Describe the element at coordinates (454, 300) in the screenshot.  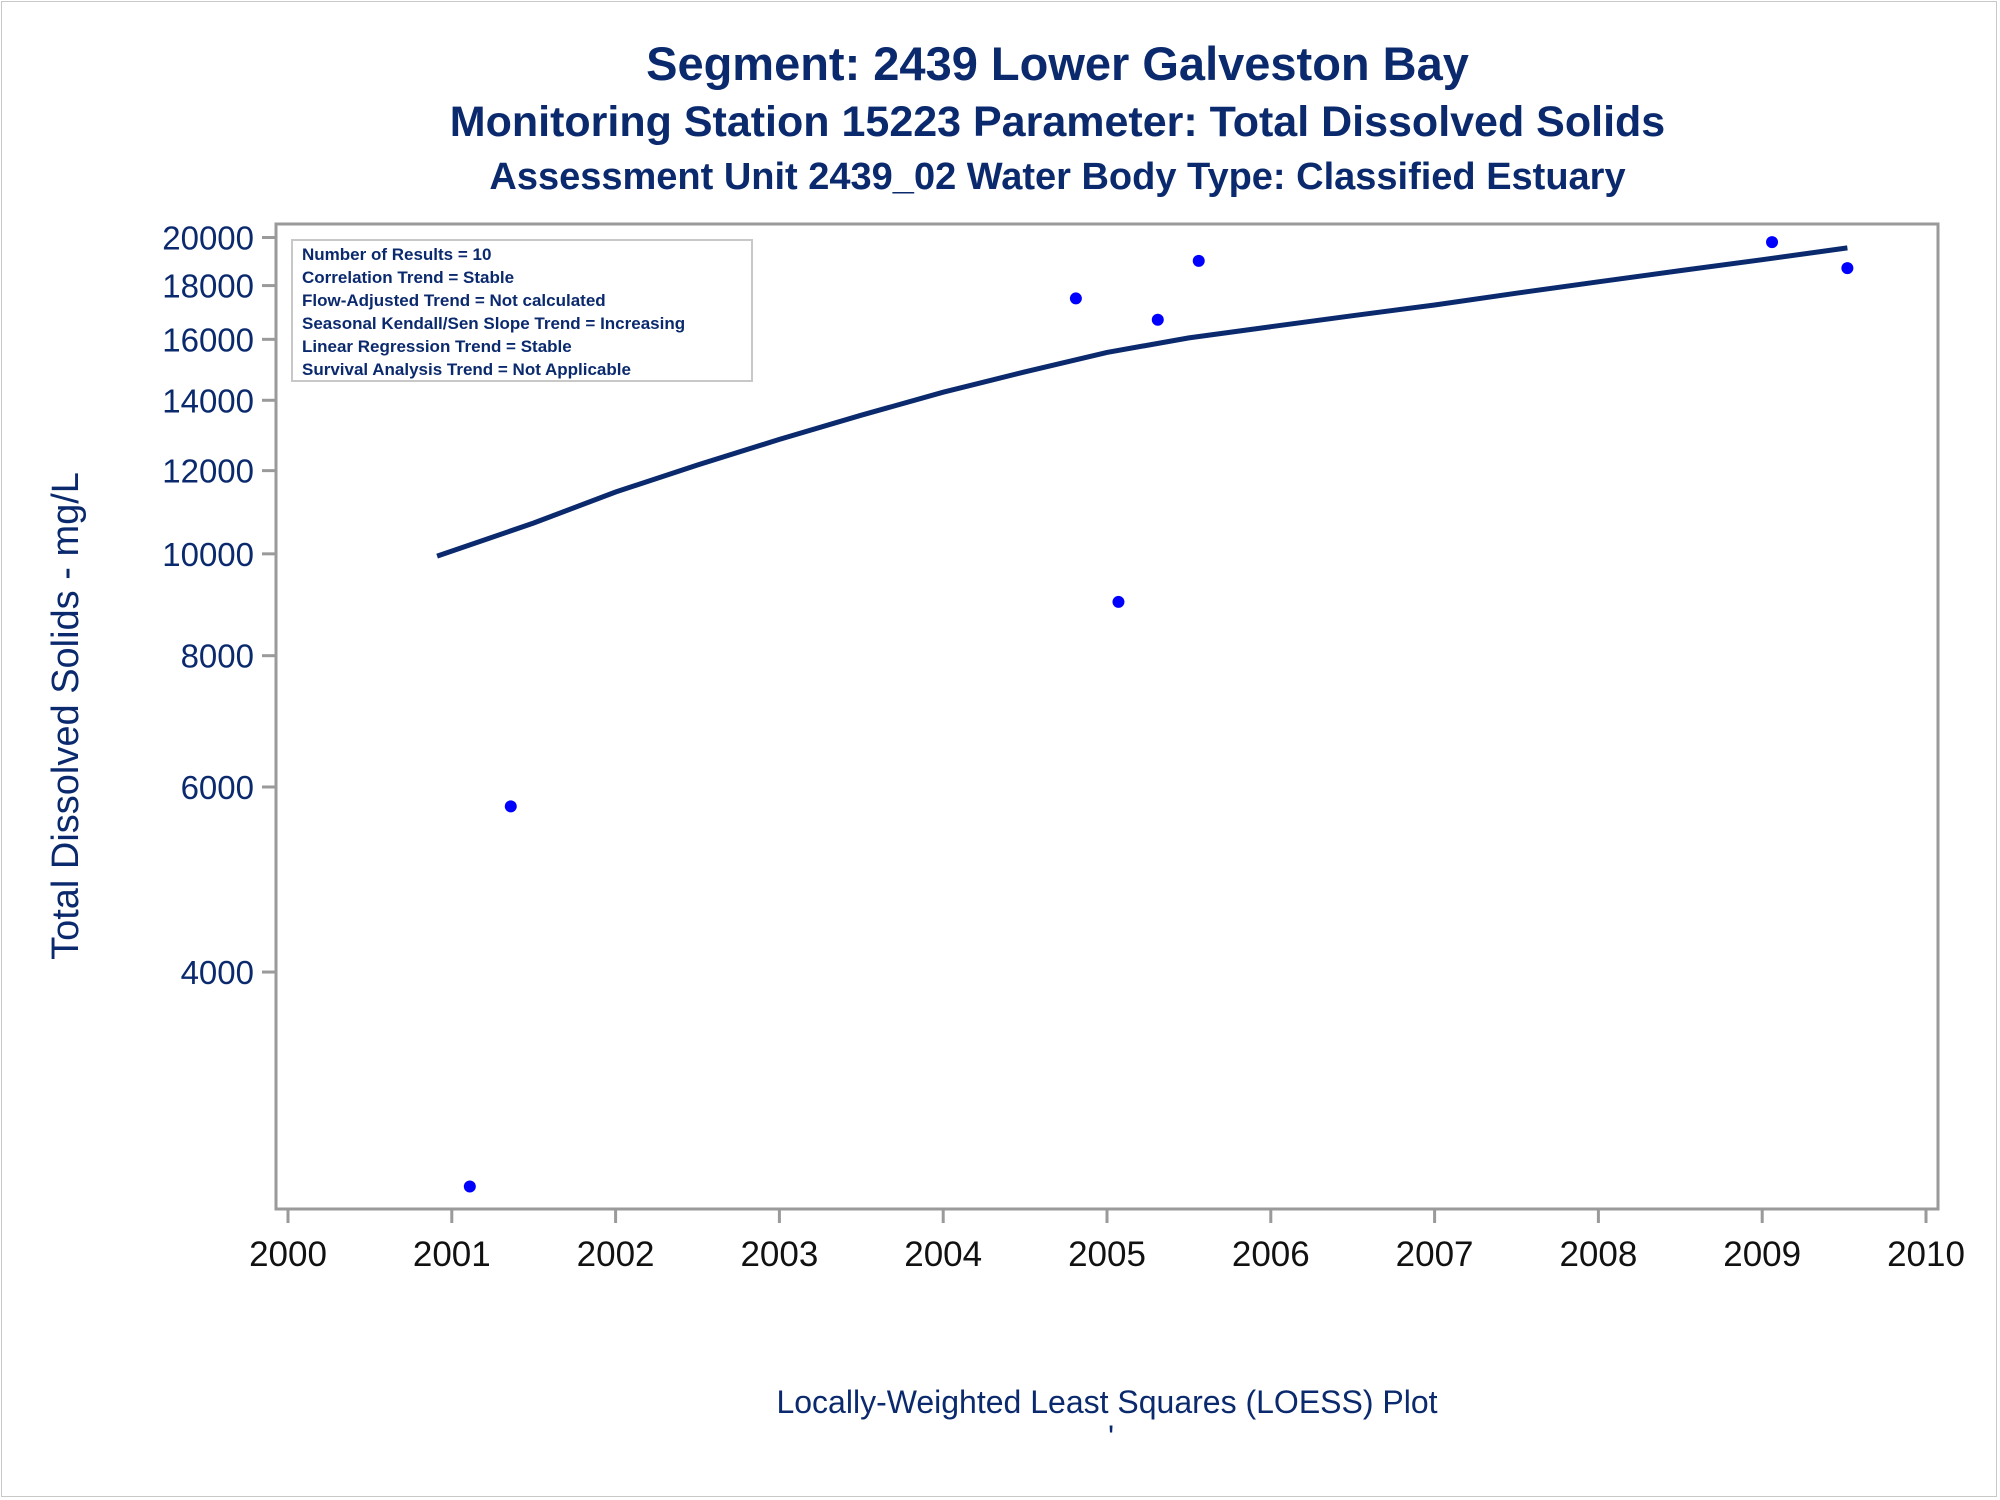
I see `stat-flow-adjusted-trend: Flow-Adjusted Trend = Not calculated` at that location.